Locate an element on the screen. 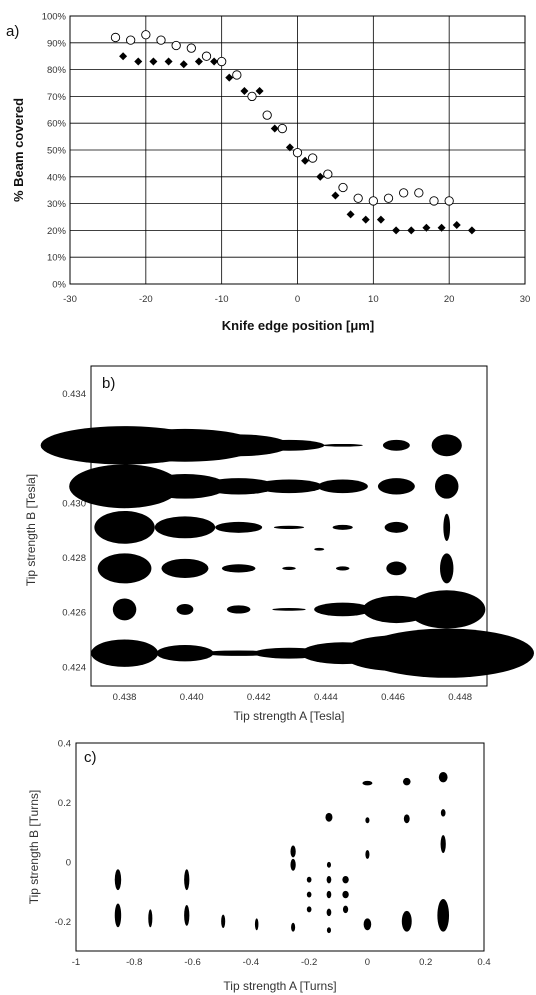 The width and height of the screenshot is (536, 995). panel-c-y-axis-label: Tip strength B [Turns] is located at coordinates (34, 847).